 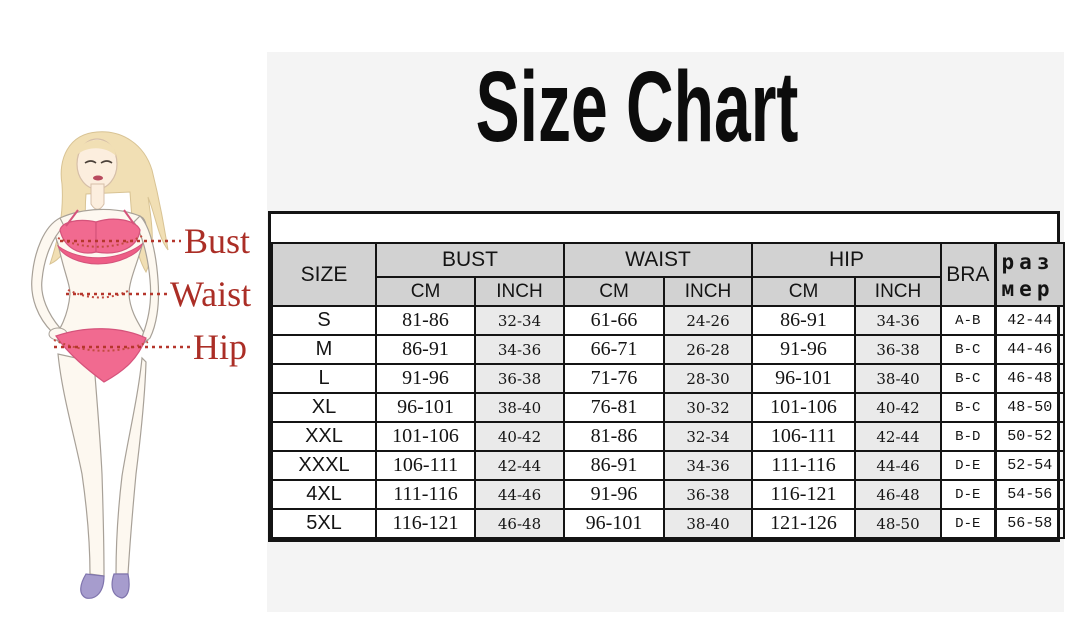 What do you see at coordinates (98, 178) in the screenshot?
I see `lips` at bounding box center [98, 178].